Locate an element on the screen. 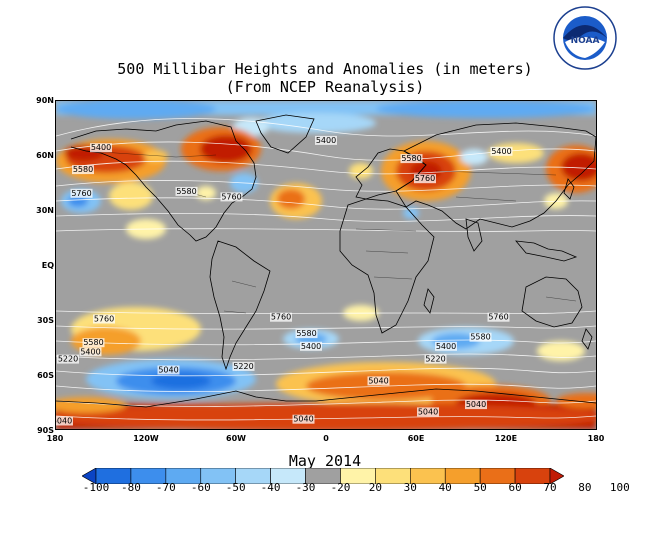 Image resolution: width=650 pixels, height=534 pixels. lon-label-120w: 120W is located at coordinates (146, 438).